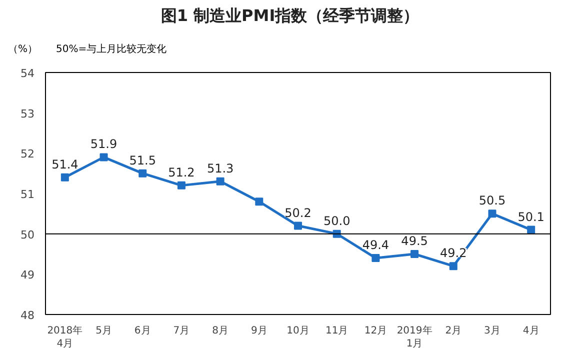  What do you see at coordinates (453, 331) in the screenshot?
I see `x-tick-label: 2月` at bounding box center [453, 331].